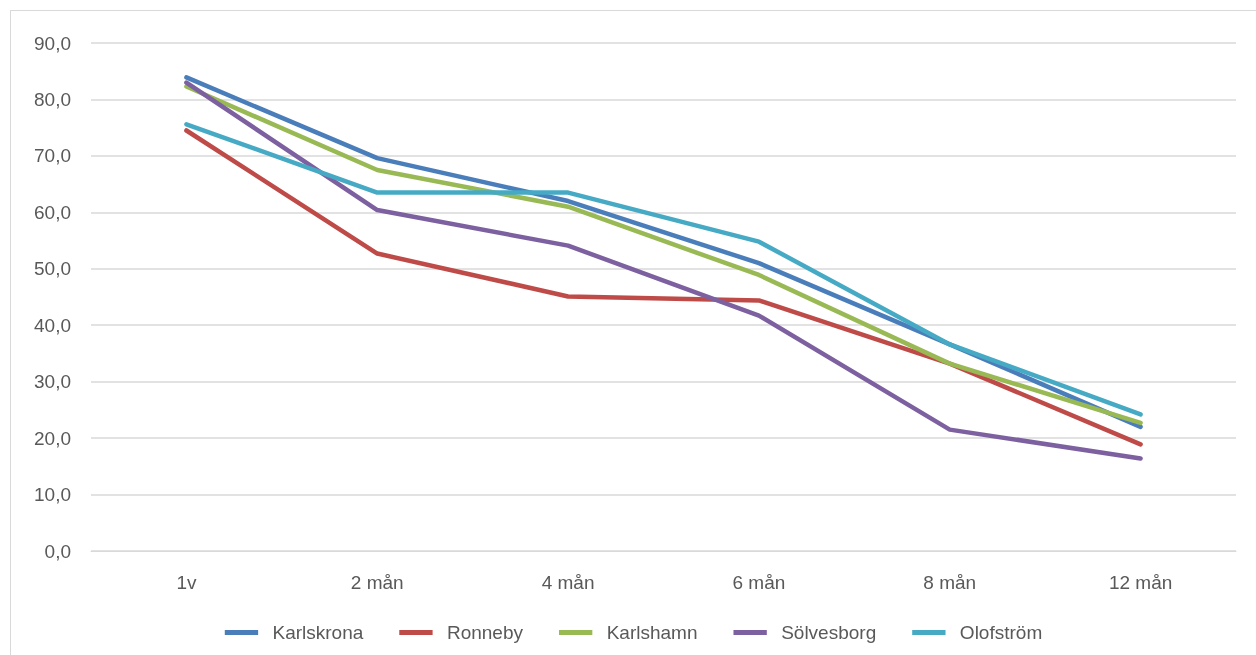  What do you see at coordinates (759, 582) in the screenshot?
I see `x-tick-label: 6 mån` at bounding box center [759, 582].